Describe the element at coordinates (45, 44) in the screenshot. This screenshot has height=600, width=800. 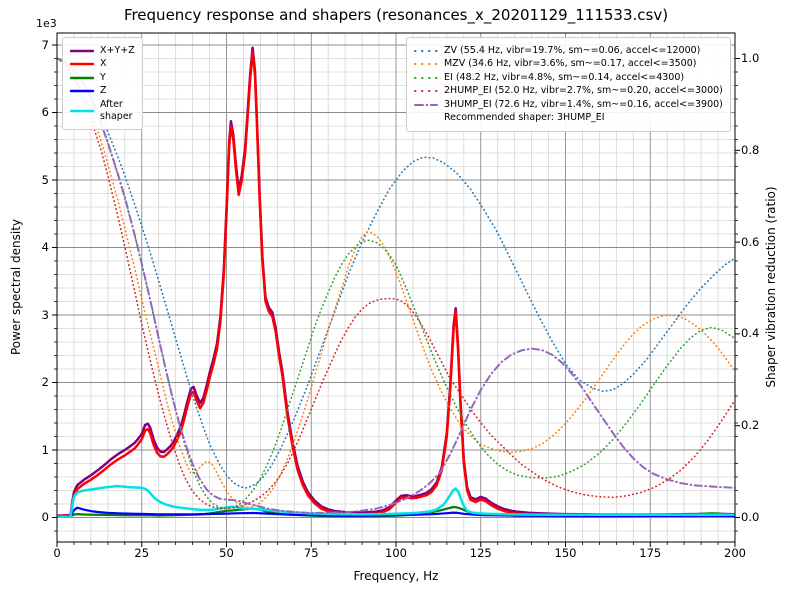
I see `y-tick-label-left: 7` at that location.